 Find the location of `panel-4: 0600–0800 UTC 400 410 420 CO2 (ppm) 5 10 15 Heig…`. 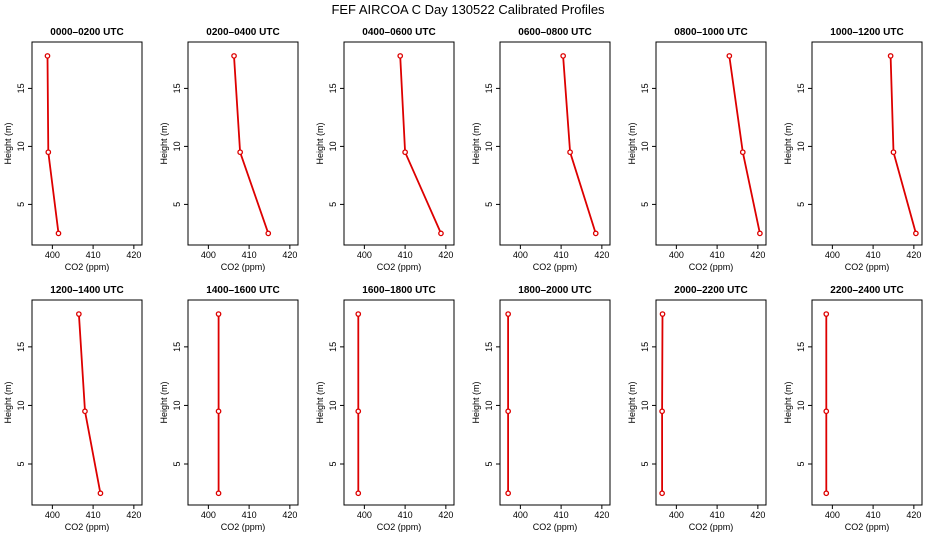

panel-4: 0600–0800 UTC 400 410 420 CO2 (ppm) 5 10 15 Heig… is located at coordinates (541, 149).